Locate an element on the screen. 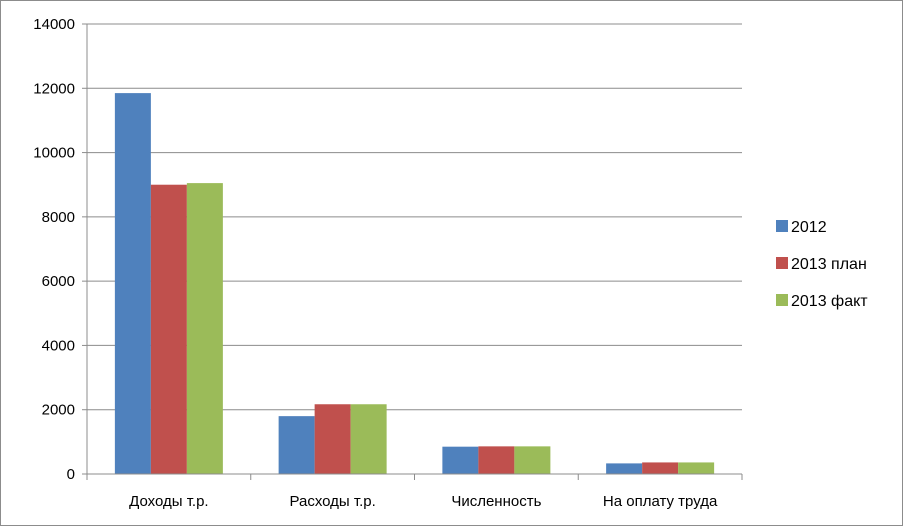  y-tick-label: 6000 is located at coordinates (58, 281).